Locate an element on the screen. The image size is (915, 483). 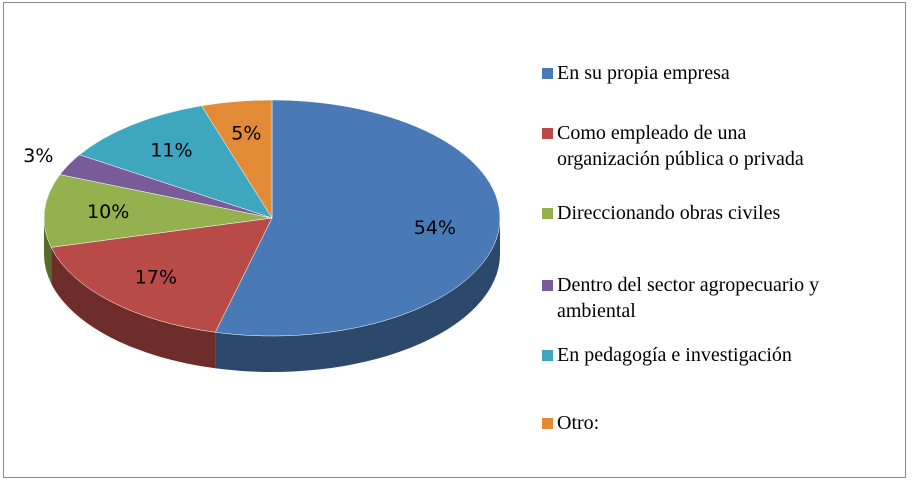
data-label: 17% is located at coordinates (156, 278).